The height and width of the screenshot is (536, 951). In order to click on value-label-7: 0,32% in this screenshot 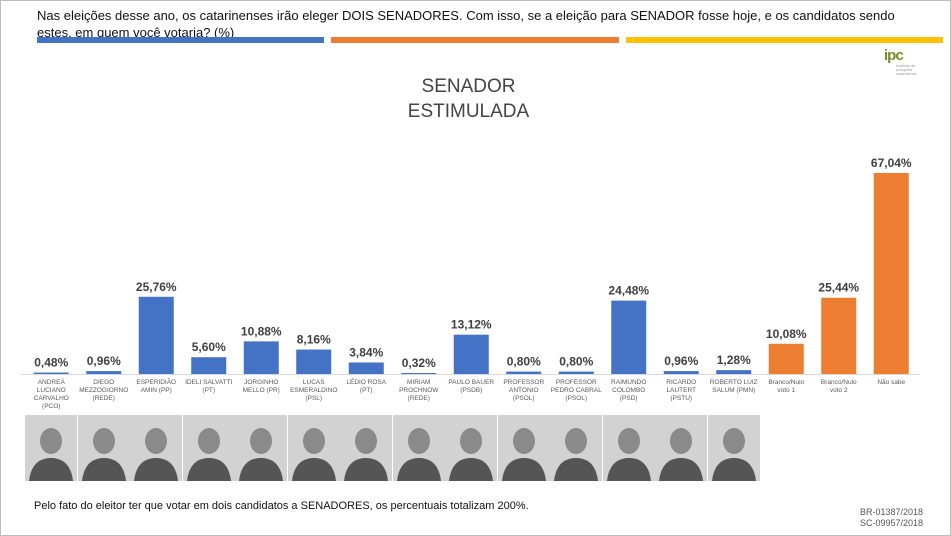, I will do `click(419, 363)`.